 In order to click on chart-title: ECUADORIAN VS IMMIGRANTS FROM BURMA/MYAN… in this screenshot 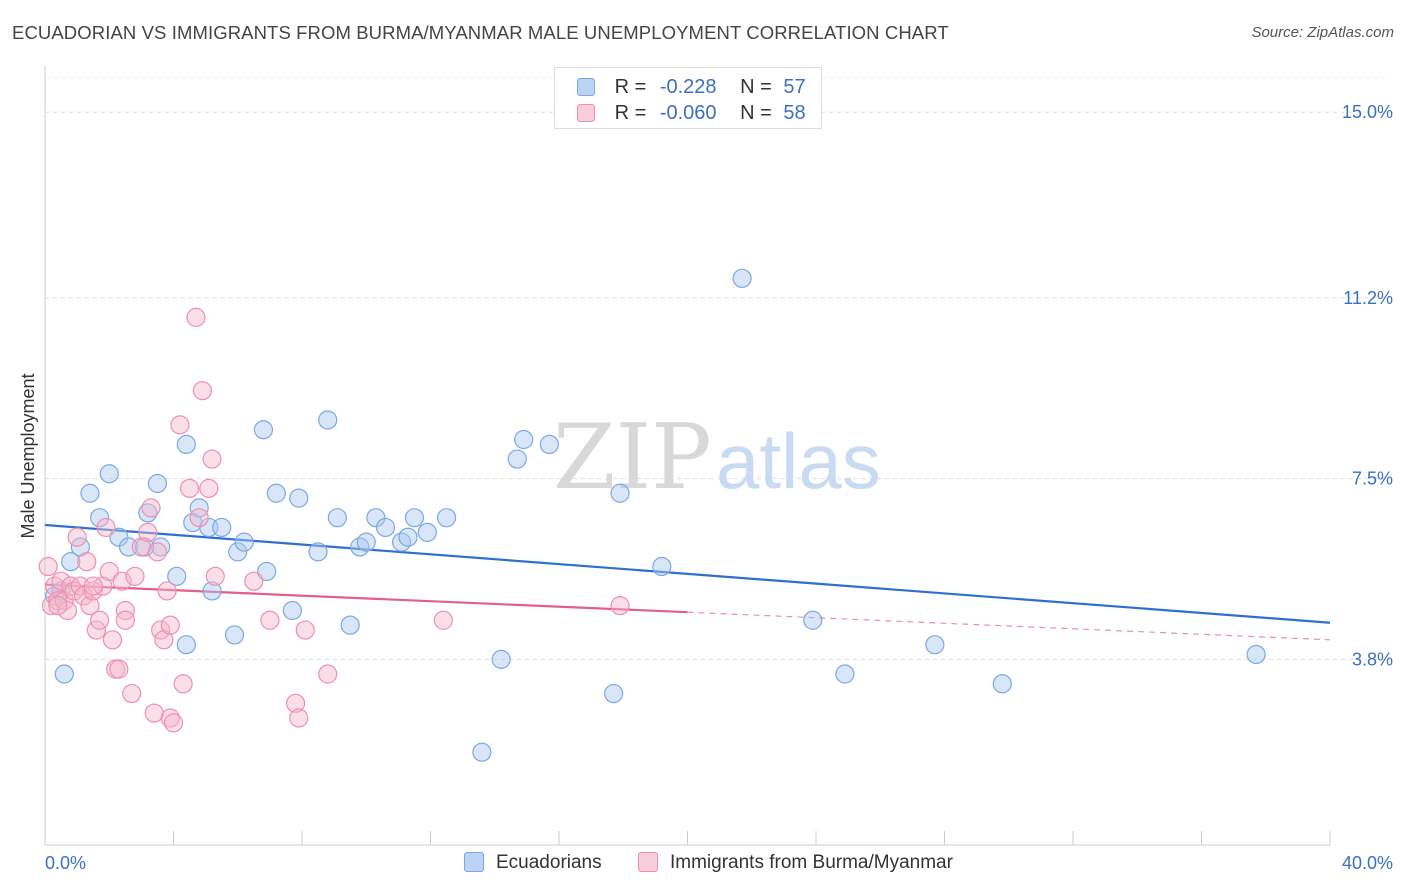, I will do `click(480, 32)`.